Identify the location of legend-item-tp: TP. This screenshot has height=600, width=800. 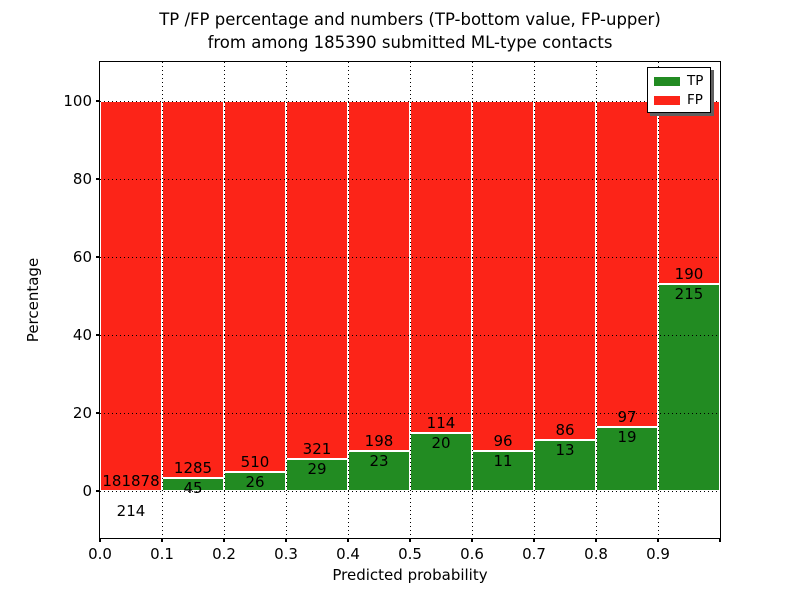
(679, 81).